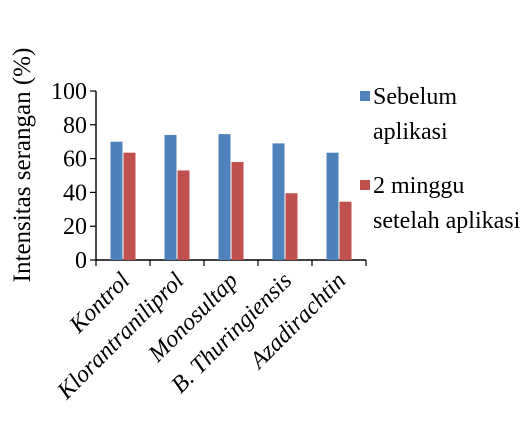  What do you see at coordinates (415, 97) in the screenshot?
I see `legend-label: Sebelum` at bounding box center [415, 97].